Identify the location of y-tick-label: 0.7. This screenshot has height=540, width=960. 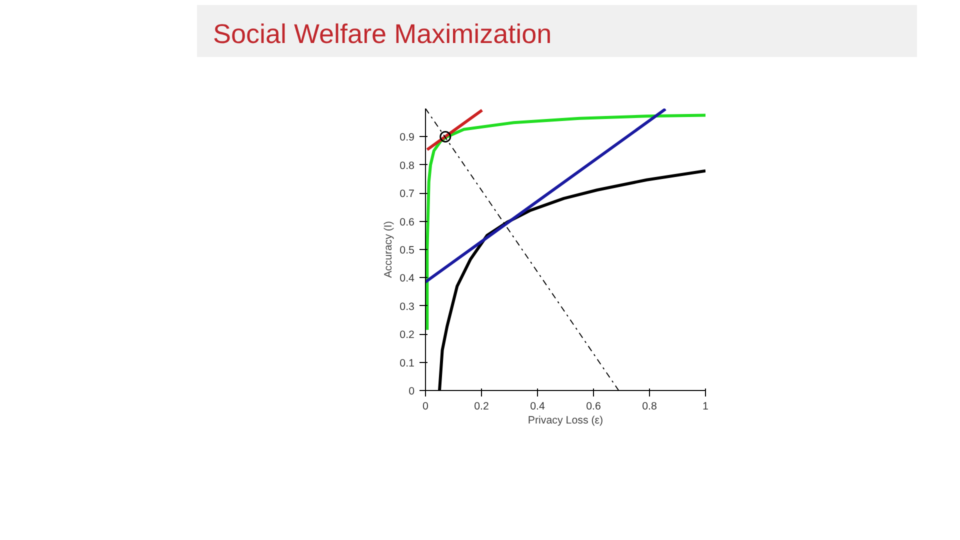
(407, 194).